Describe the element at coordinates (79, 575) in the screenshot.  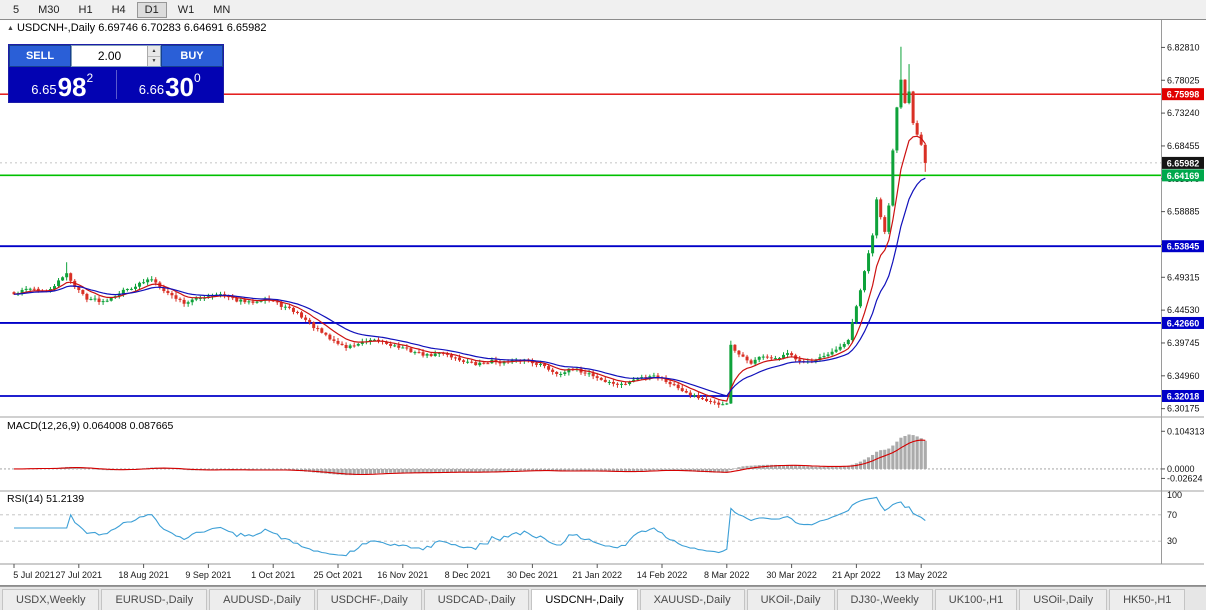
I see `date-label: 27 Jul 2021` at that location.